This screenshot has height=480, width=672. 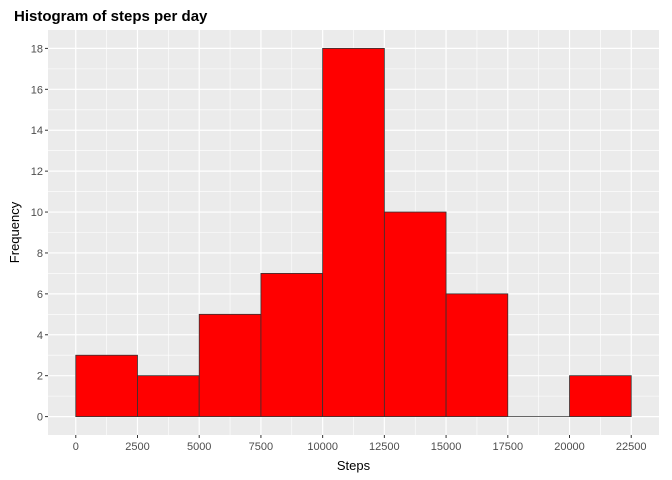 I want to click on y-tick-label: 8, so click(x=40, y=254).